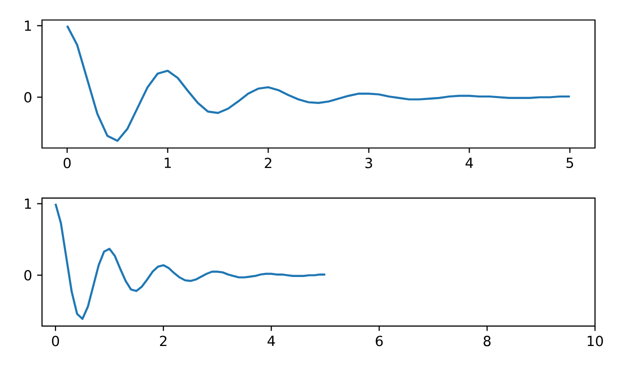  Describe the element at coordinates (487, 341) in the screenshot. I see `x-tick-label: 8` at that location.